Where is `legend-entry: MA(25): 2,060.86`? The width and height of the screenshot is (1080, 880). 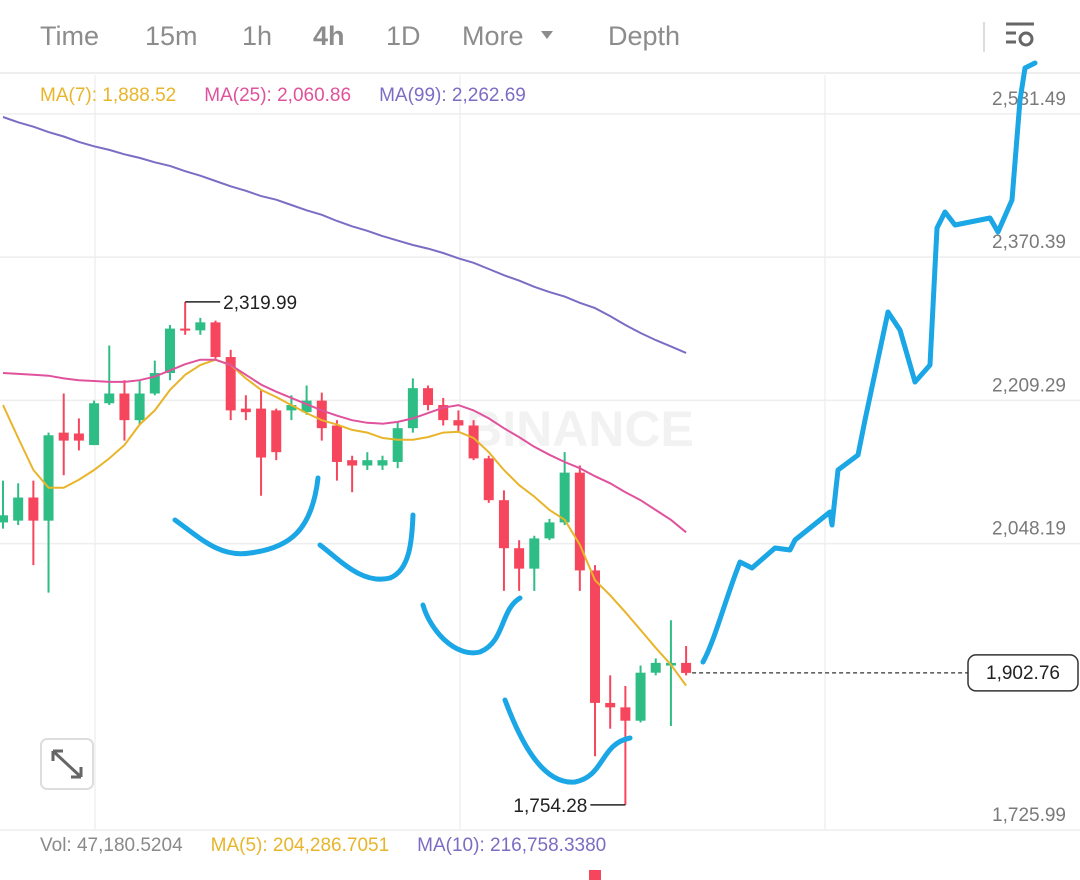
legend-entry: MA(25): 2,060.86 is located at coordinates (277, 95).